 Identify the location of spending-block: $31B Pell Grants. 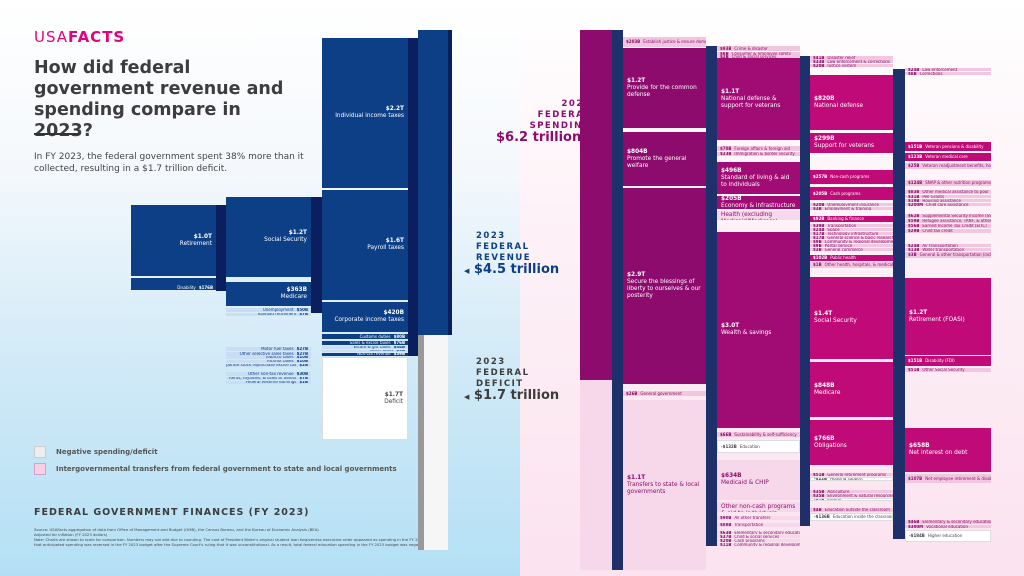
(948, 196).